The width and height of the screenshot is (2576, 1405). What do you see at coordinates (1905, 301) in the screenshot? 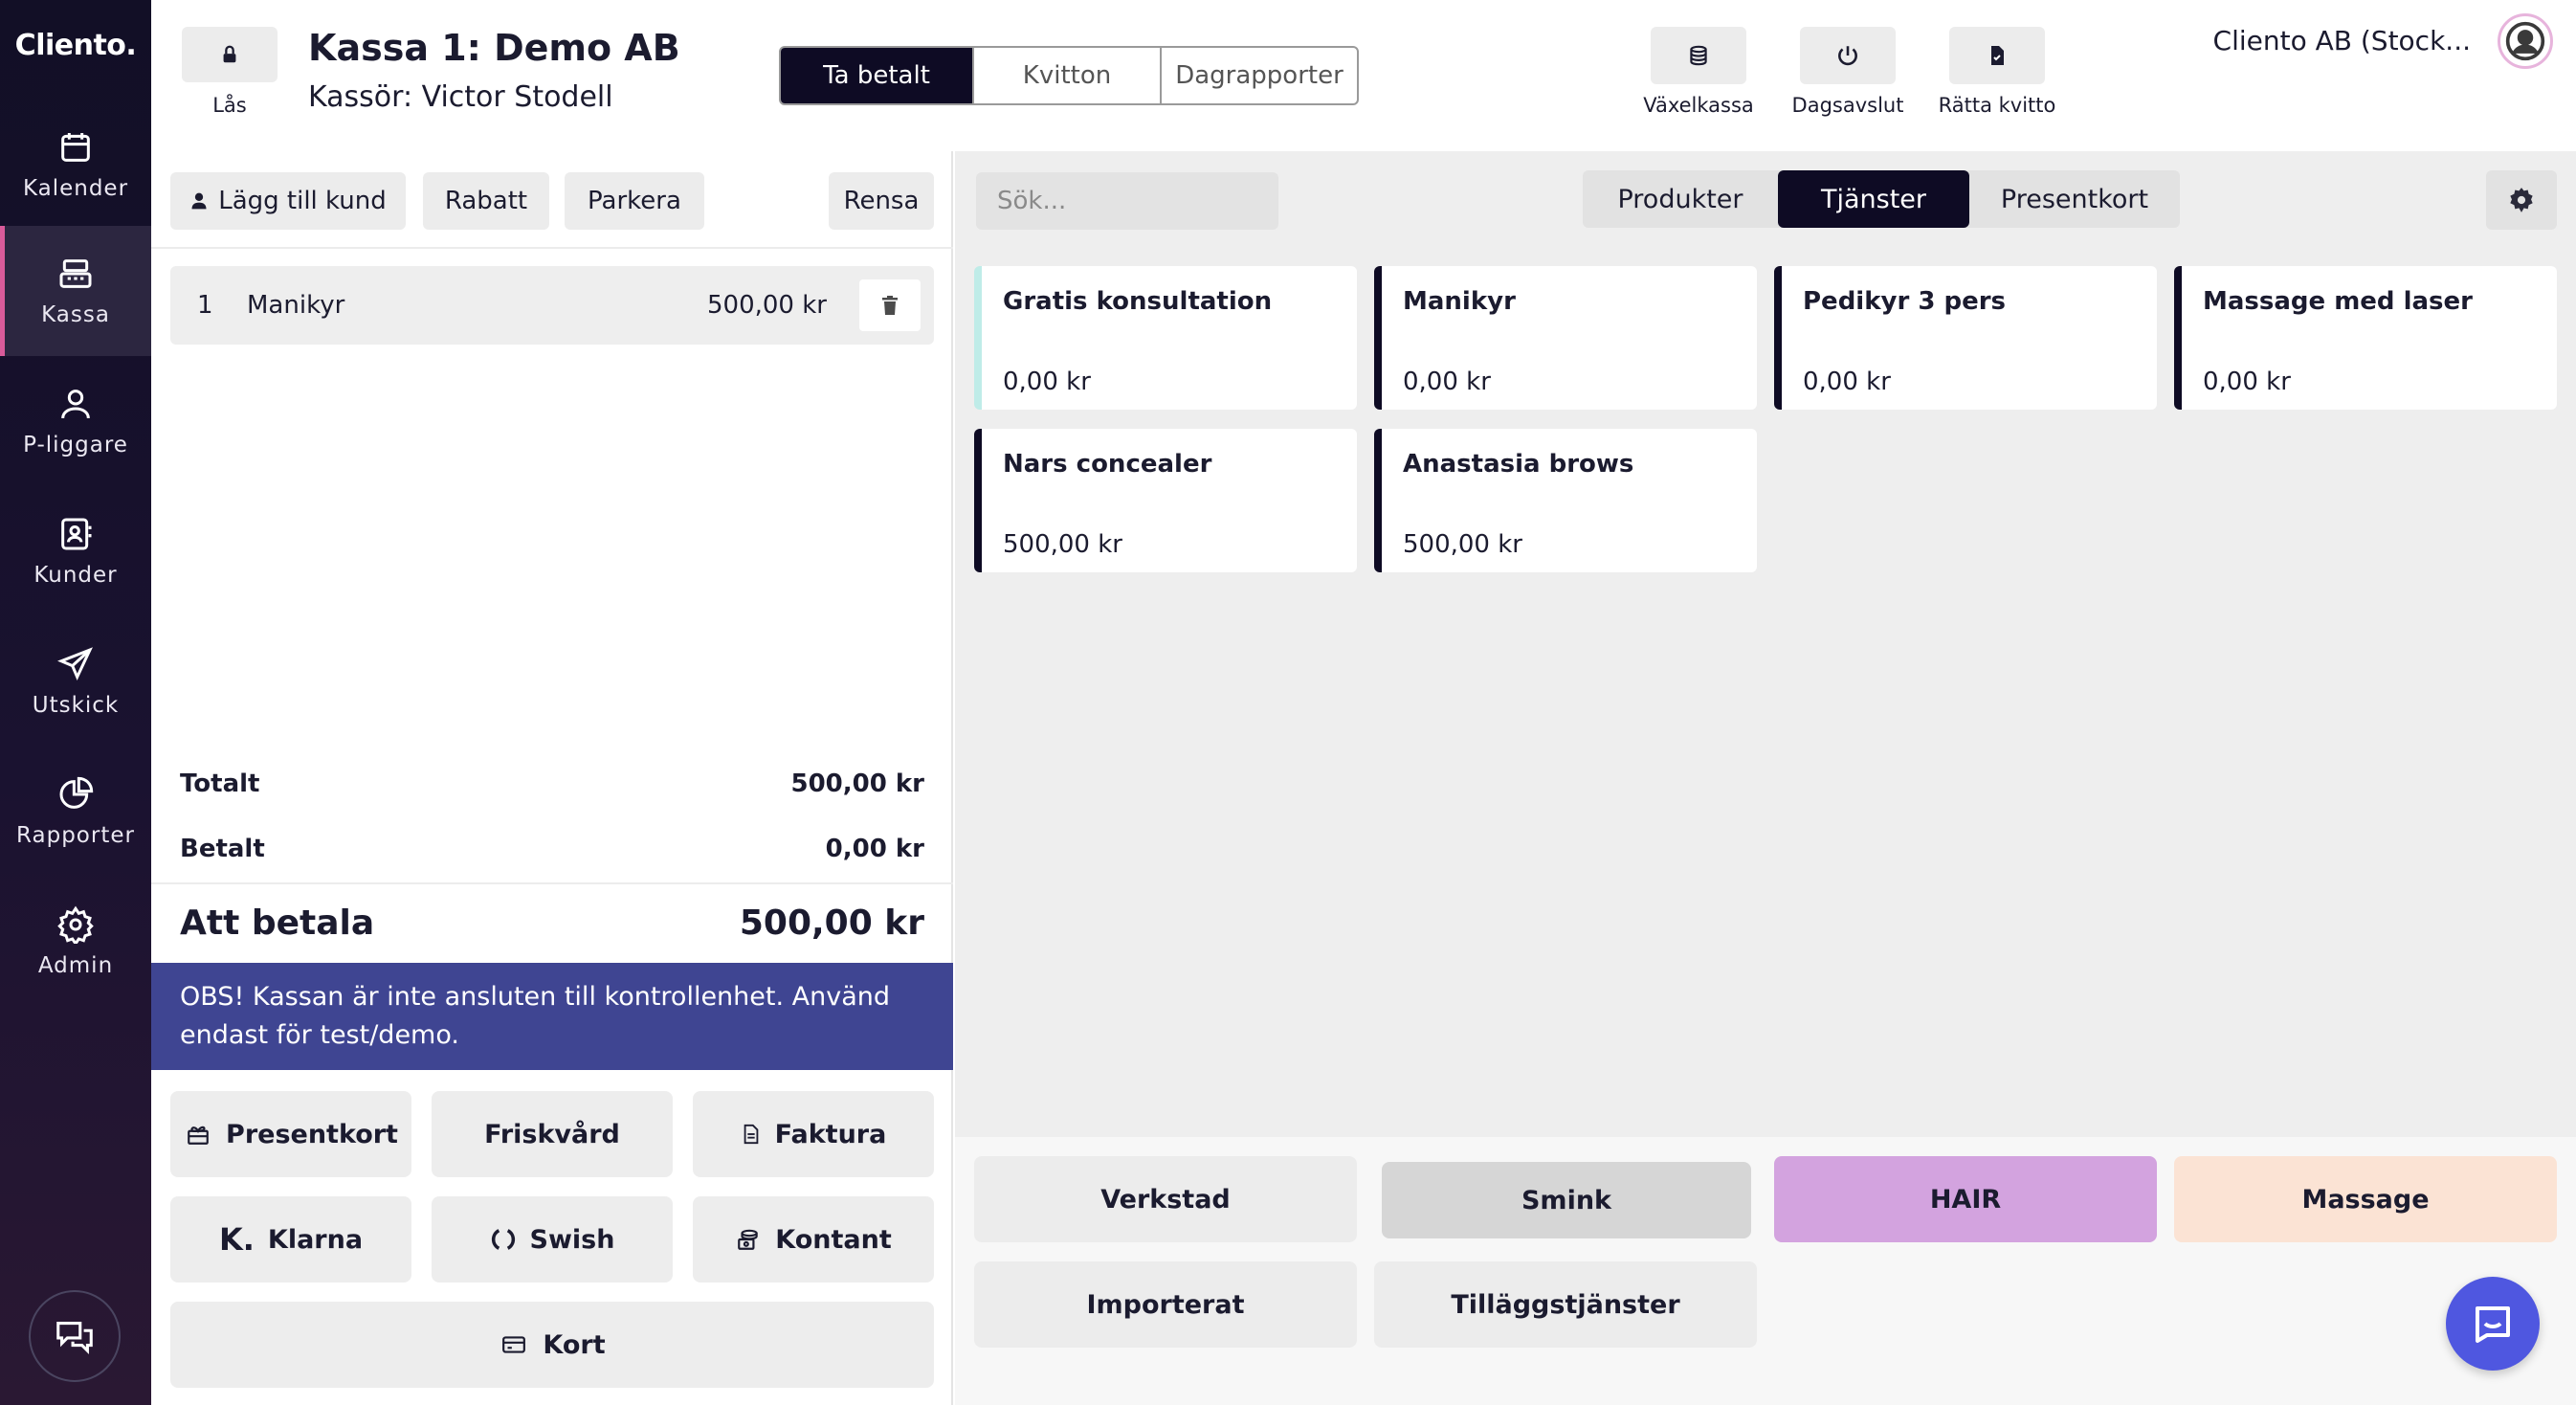
I see `service-name: Pedikyr 3 pers` at bounding box center [1905, 301].